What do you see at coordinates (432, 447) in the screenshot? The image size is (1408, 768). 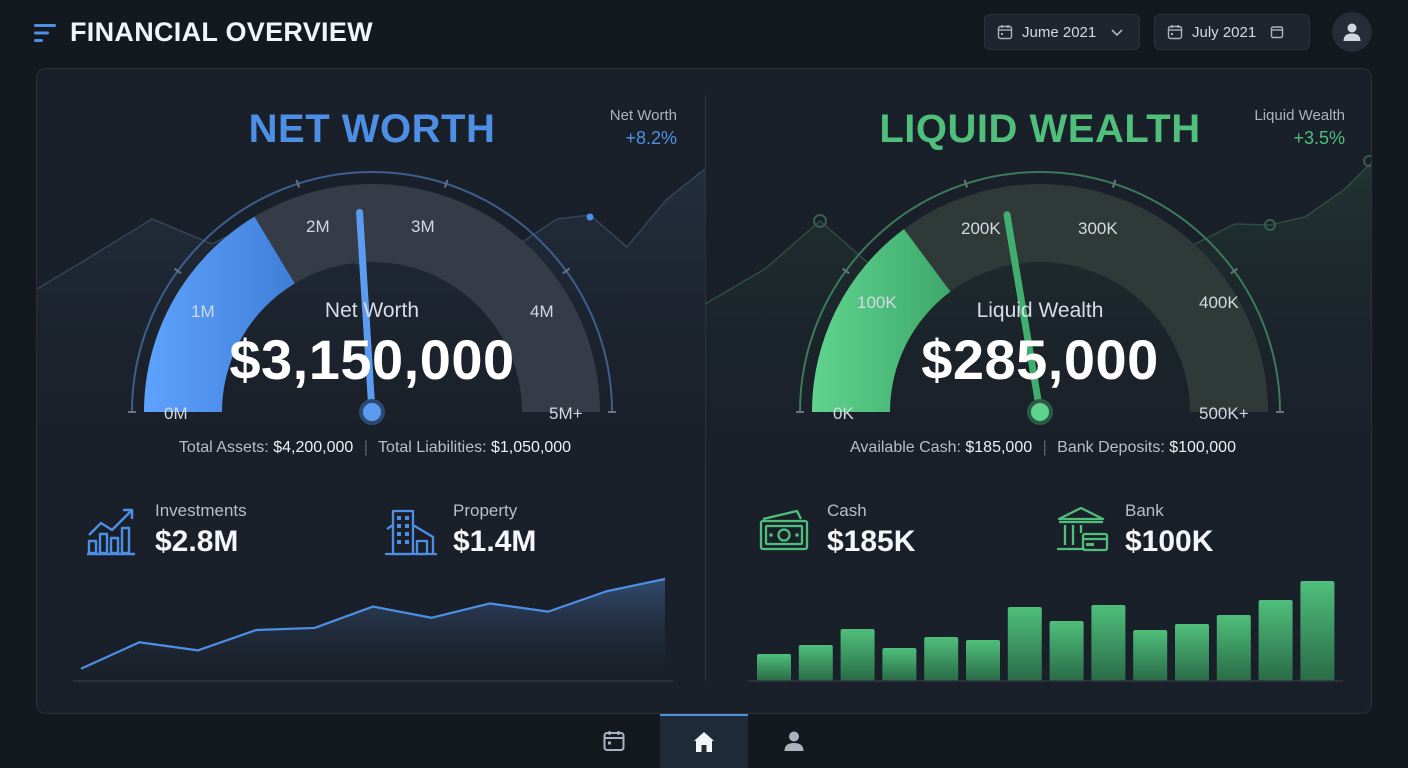 I see `liabilities-label: Total Liabilities:` at bounding box center [432, 447].